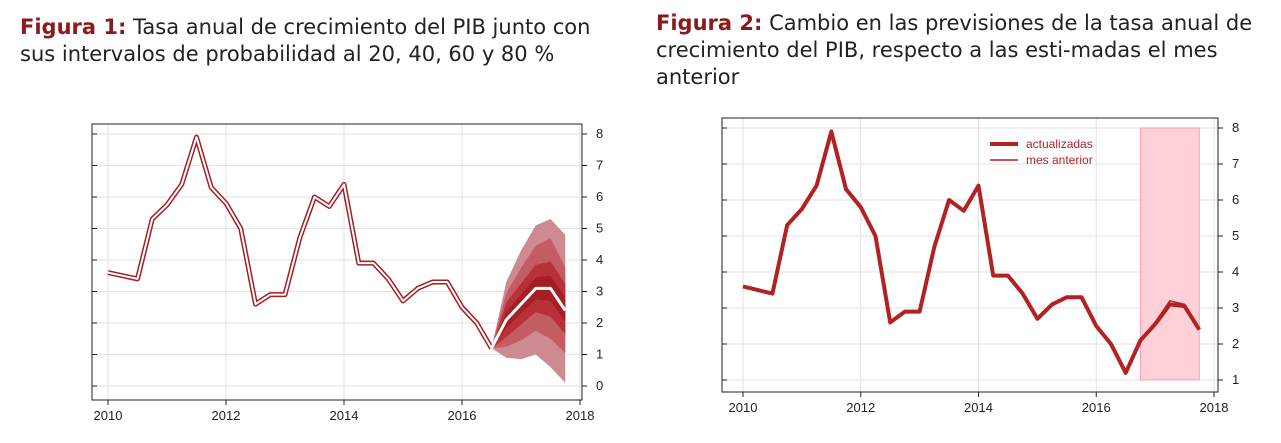 Image resolution: width=1281 pixels, height=443 pixels. Describe the element at coordinates (1059, 160) in the screenshot. I see `legend-label-2: mes anterior` at that location.